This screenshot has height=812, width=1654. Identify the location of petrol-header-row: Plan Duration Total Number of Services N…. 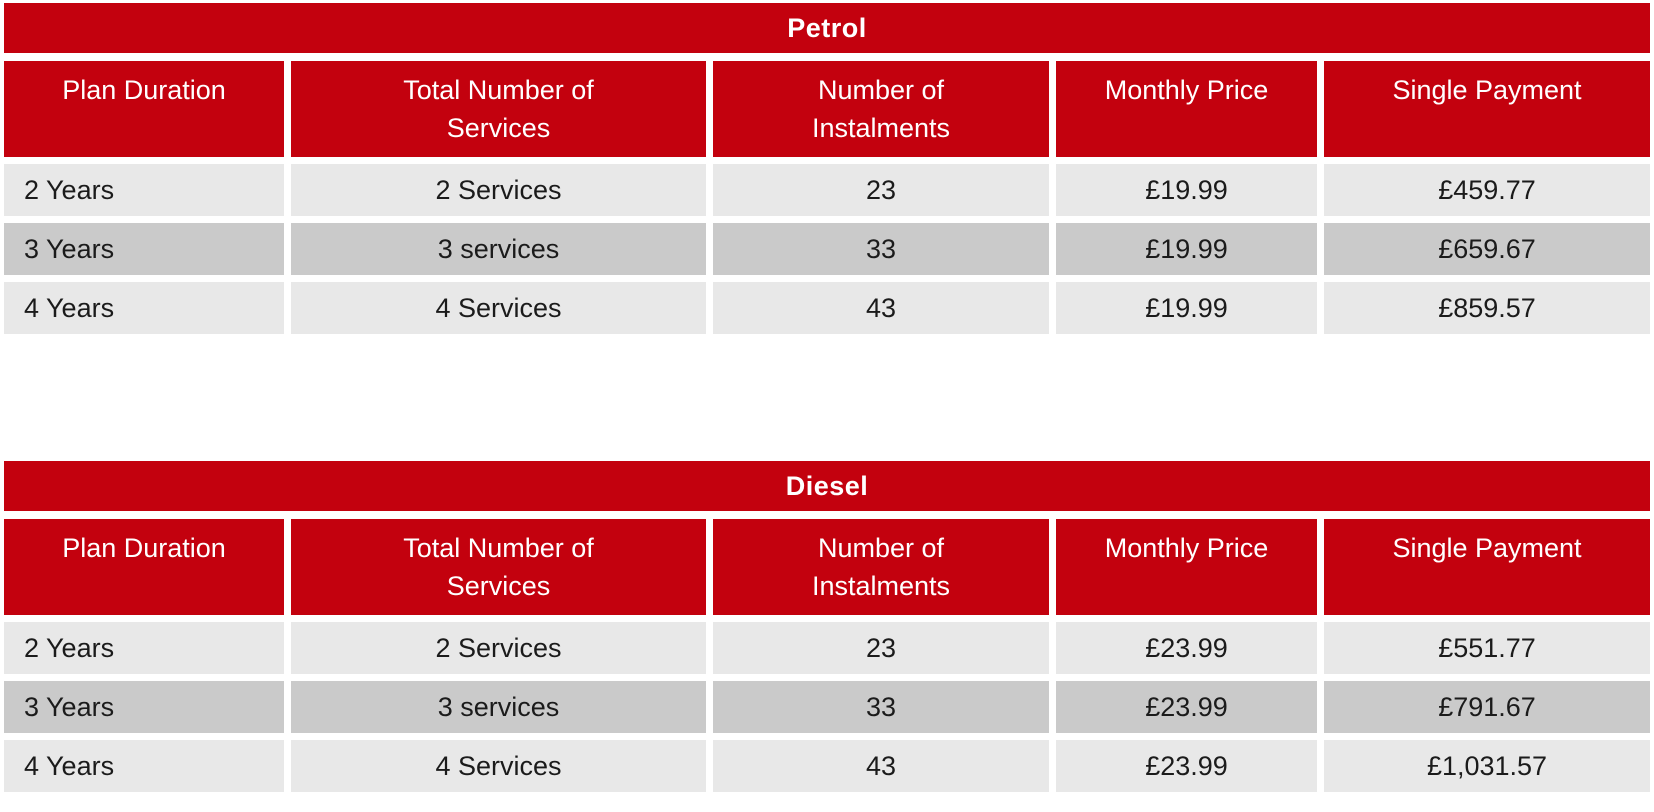
(827, 109).